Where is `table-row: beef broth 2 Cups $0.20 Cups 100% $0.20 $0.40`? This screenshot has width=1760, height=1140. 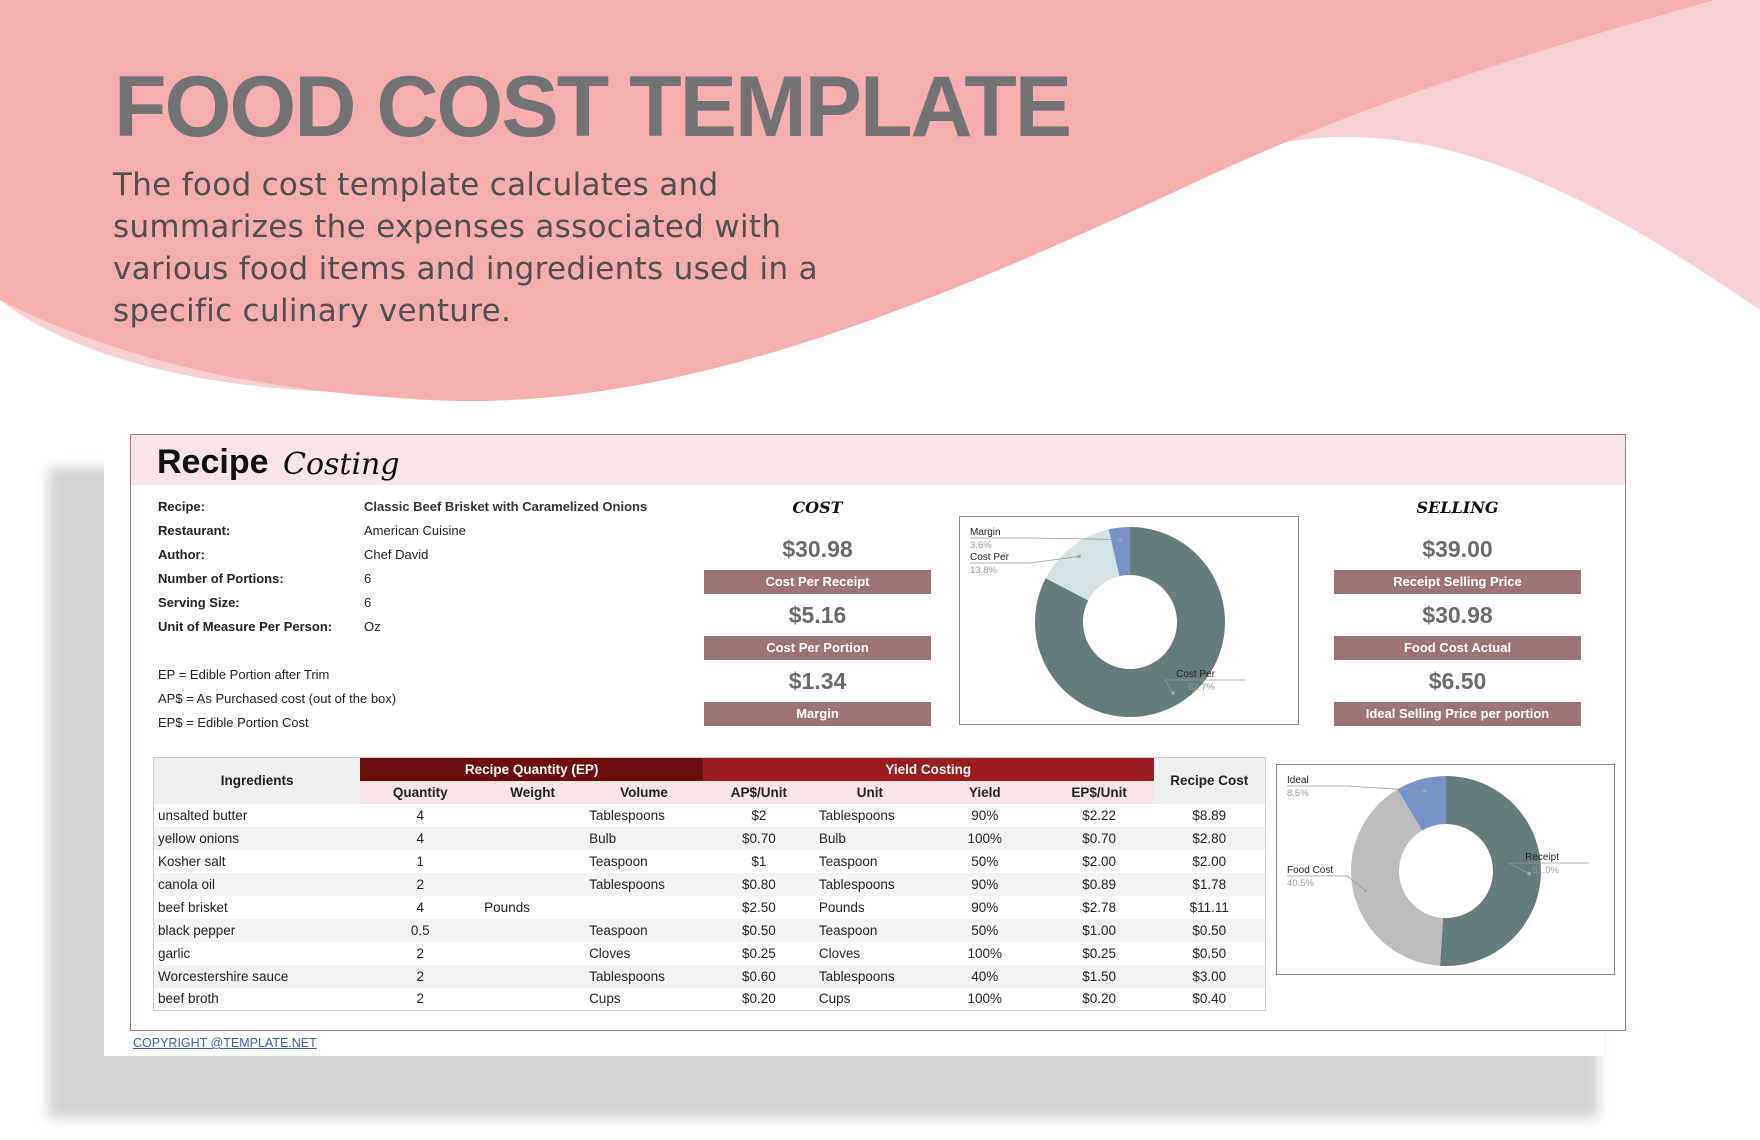
table-row: beef broth 2 Cups $0.20 Cups 100% $0.20 $0.40 is located at coordinates (710, 999).